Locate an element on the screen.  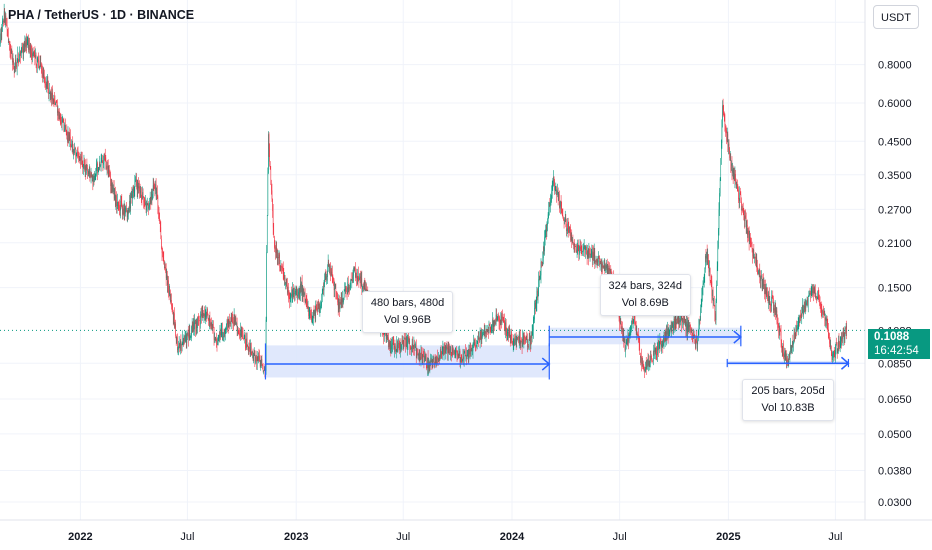
range-highlights is located at coordinates (557, 352).